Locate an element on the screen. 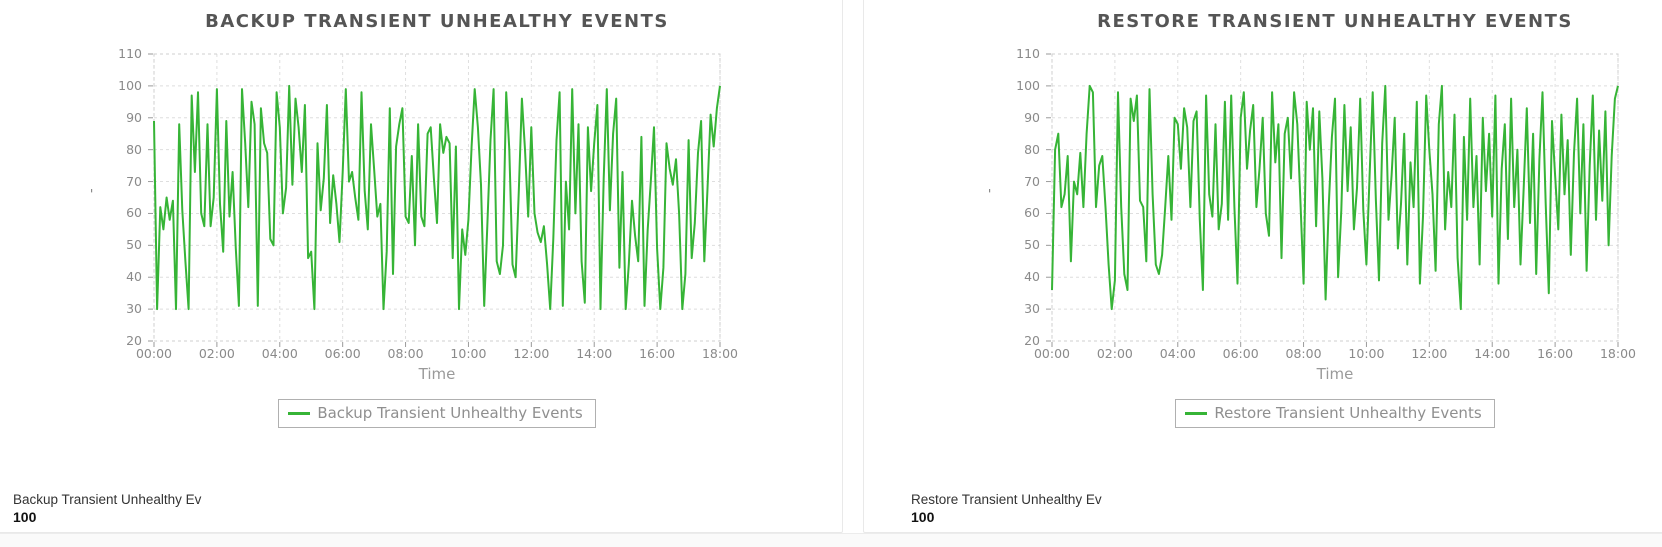 Image resolution: width=1662 pixels, height=547 pixels. legend-row: Backup Transient Unhealthy Events is located at coordinates (437, 413).